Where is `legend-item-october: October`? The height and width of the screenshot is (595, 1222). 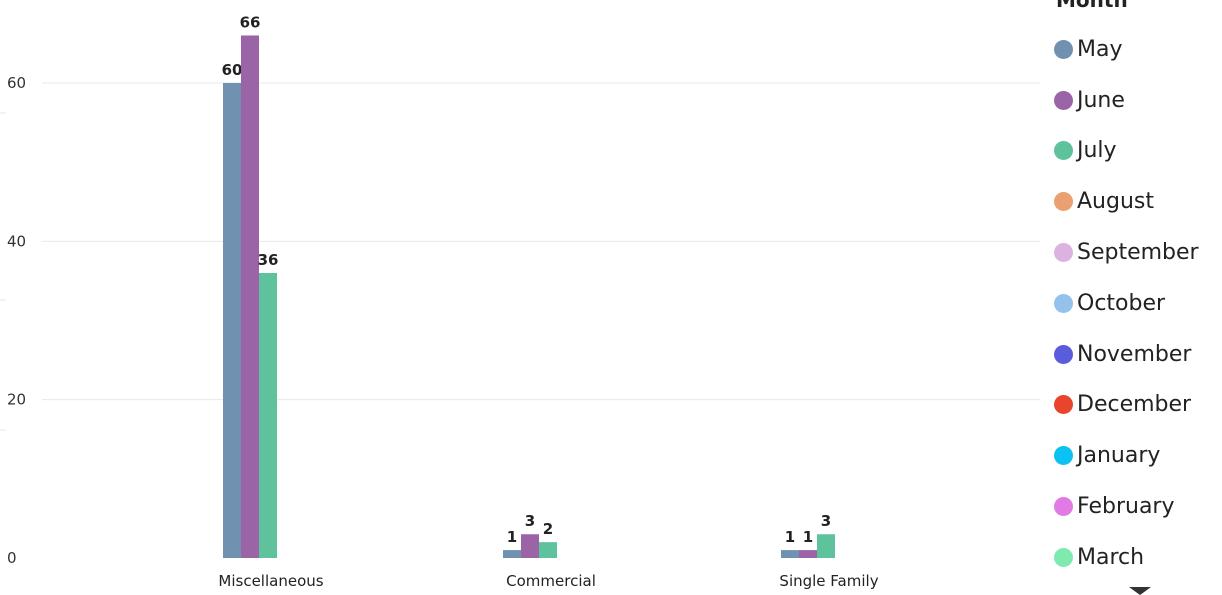 legend-item-october: October is located at coordinates (1138, 303).